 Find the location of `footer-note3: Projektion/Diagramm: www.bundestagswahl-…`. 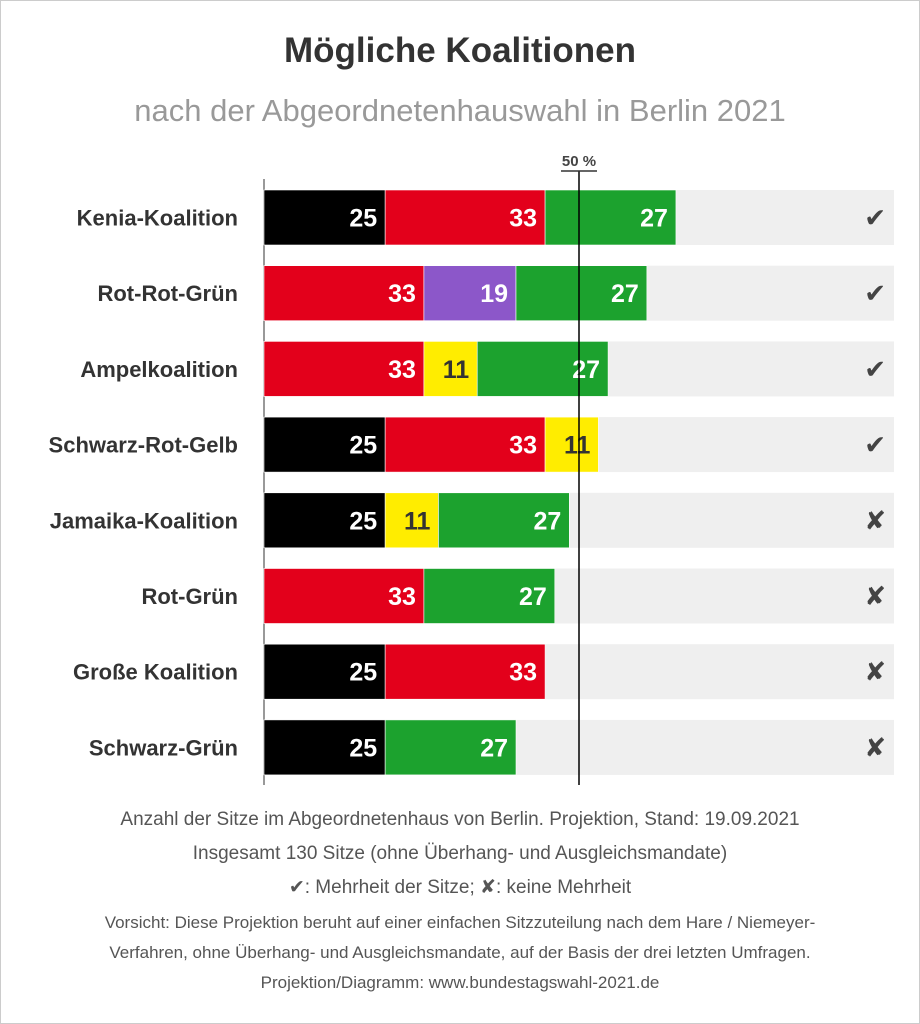

footer-note3: Projektion/Diagramm: www.bundestagswahl-… is located at coordinates (460, 982).